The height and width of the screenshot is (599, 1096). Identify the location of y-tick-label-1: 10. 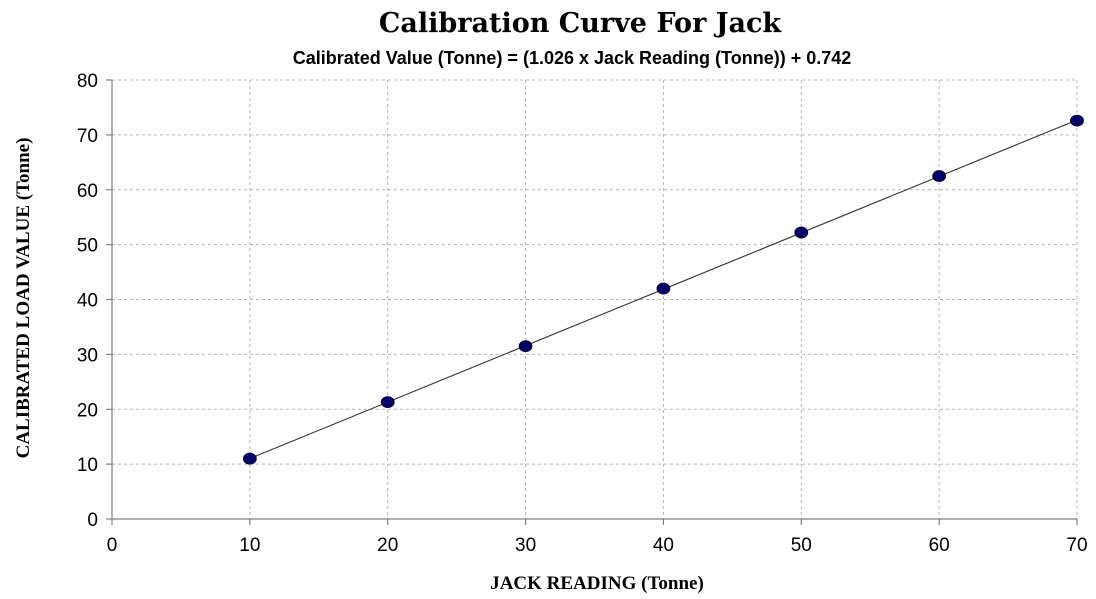
(87, 465).